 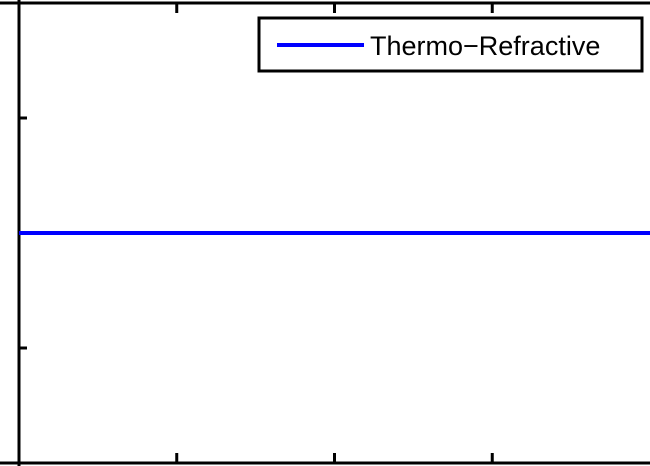 I want to click on legend: Thermo−Refractive, so click(x=450, y=44).